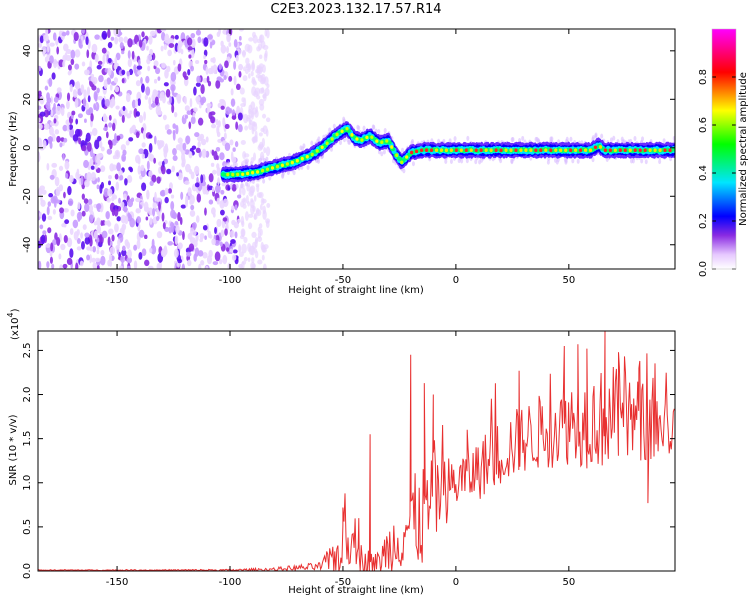 The height and width of the screenshot is (600, 750). Describe the element at coordinates (724, 149) in the screenshot. I see `colorbar-gradient` at that location.